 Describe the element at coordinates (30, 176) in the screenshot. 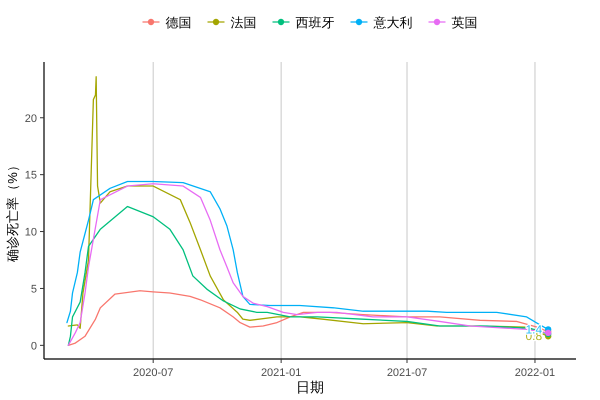

I see `y-tick-label: 15` at that location.